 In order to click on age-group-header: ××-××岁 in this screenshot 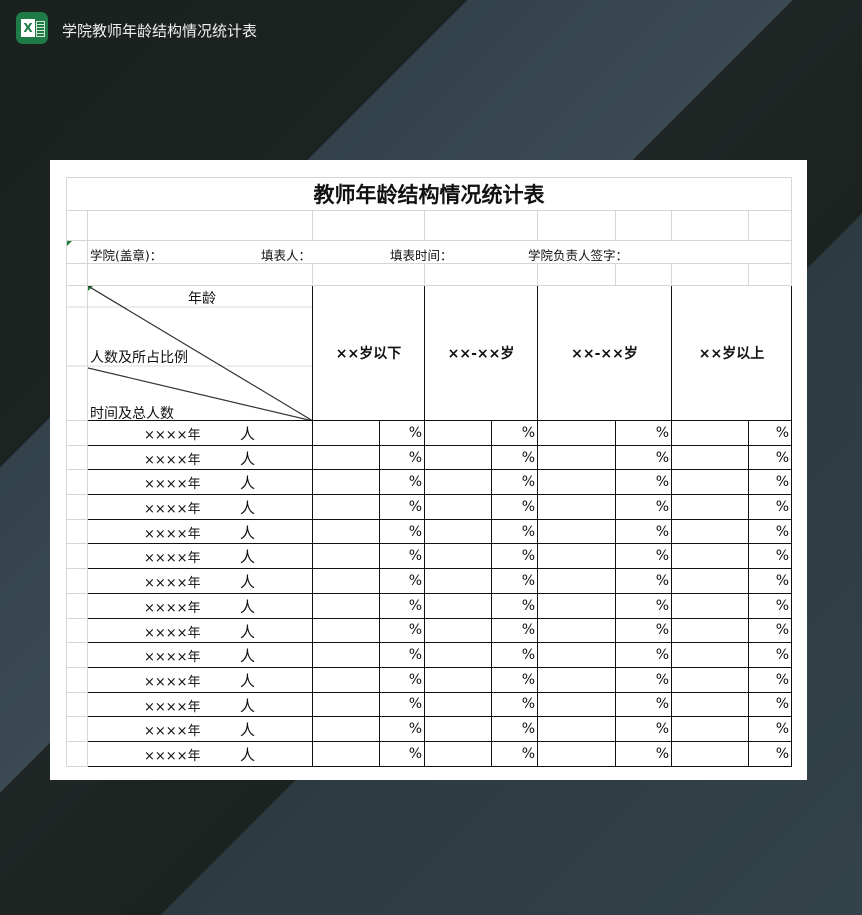, I will do `click(604, 353)`.